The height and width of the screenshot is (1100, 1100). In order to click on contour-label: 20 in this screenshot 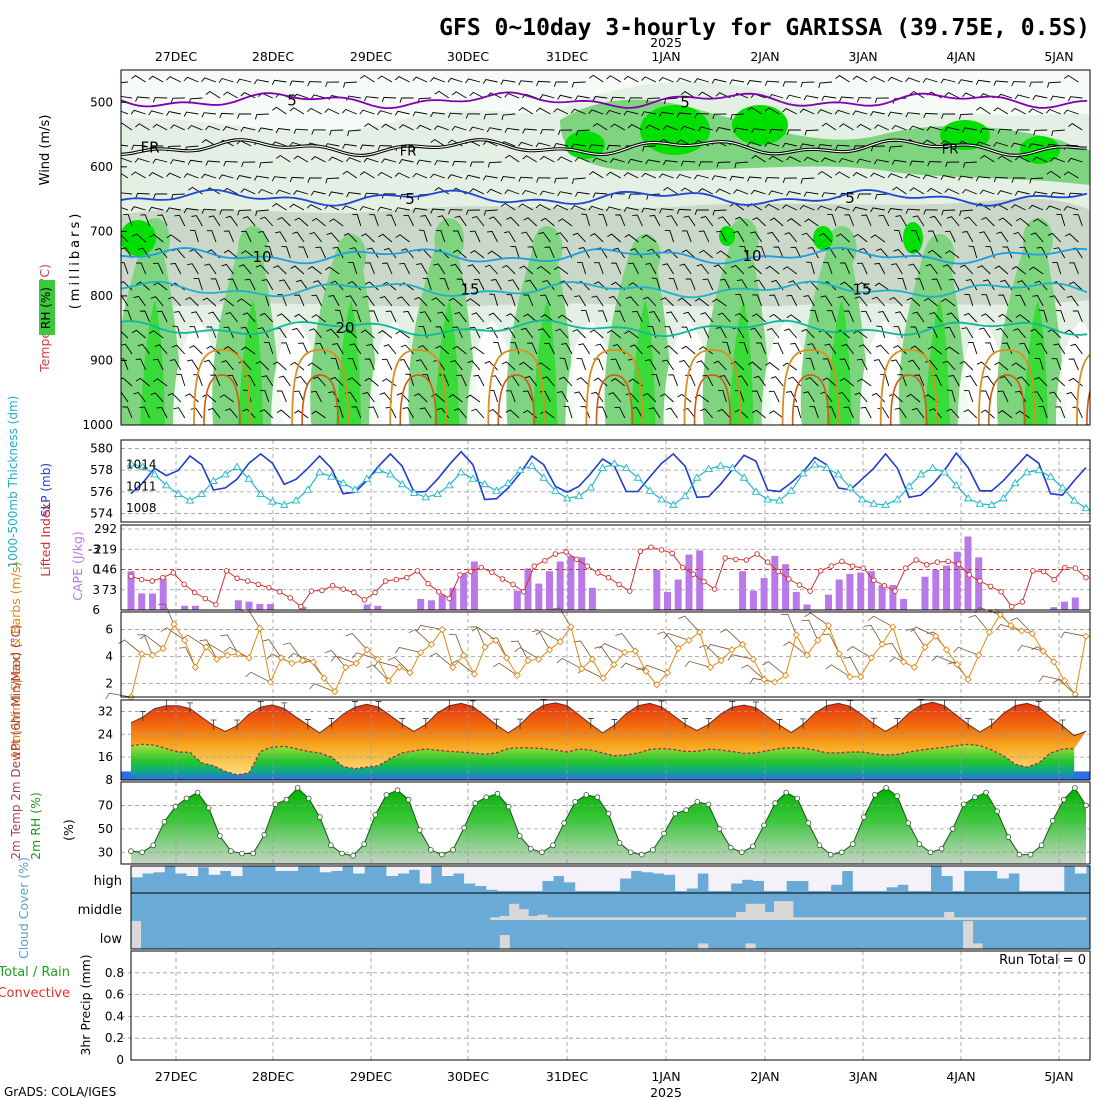, I will do `click(344, 328)`.